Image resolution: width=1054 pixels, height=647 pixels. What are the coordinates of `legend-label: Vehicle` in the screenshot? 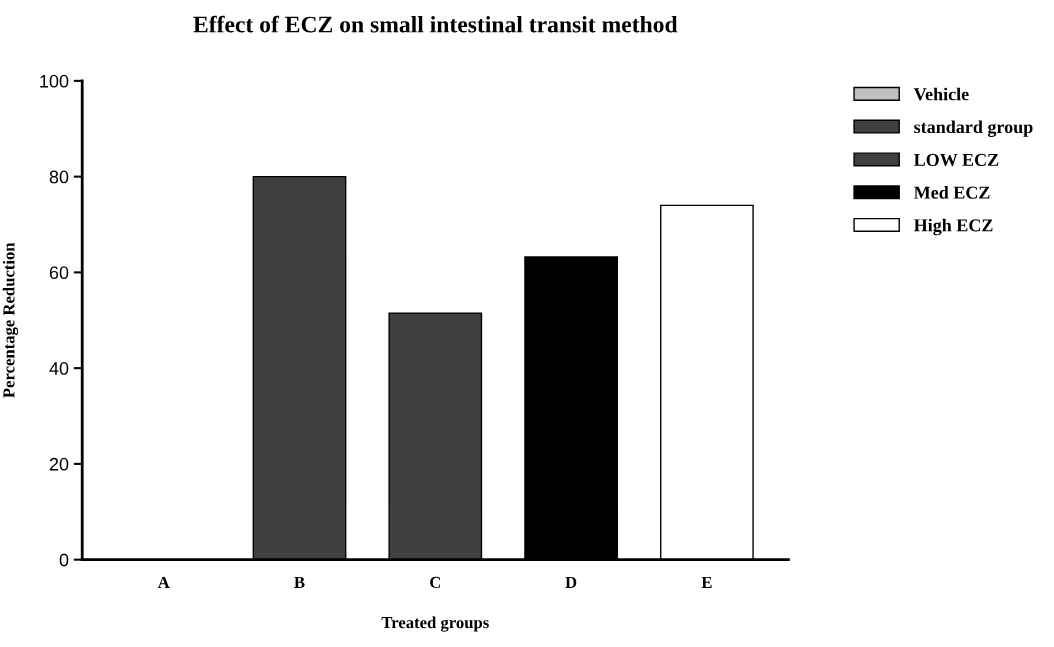 It's located at (941, 94).